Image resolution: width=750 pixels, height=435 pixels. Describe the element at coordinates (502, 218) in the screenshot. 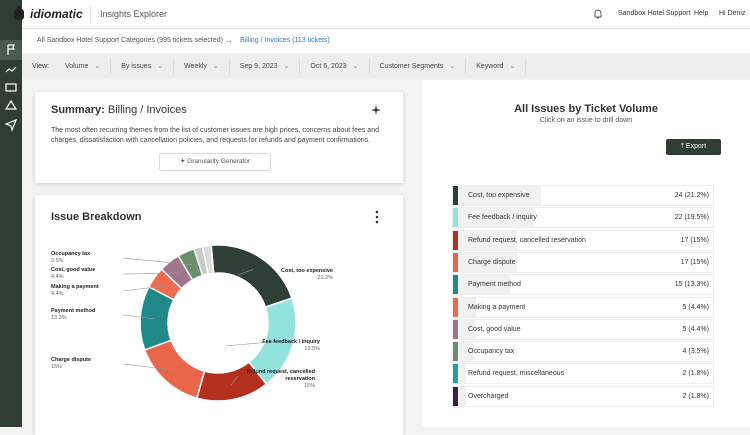

I see `issue-name: Fee feedback / inquiry` at that location.